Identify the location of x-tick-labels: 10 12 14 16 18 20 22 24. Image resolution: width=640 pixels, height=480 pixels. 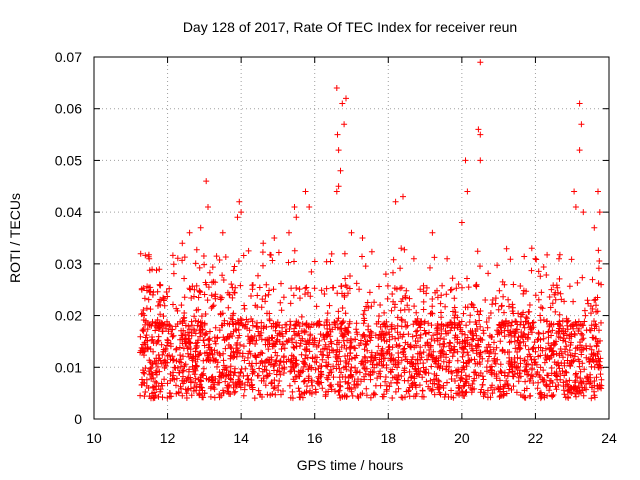
(351, 438).